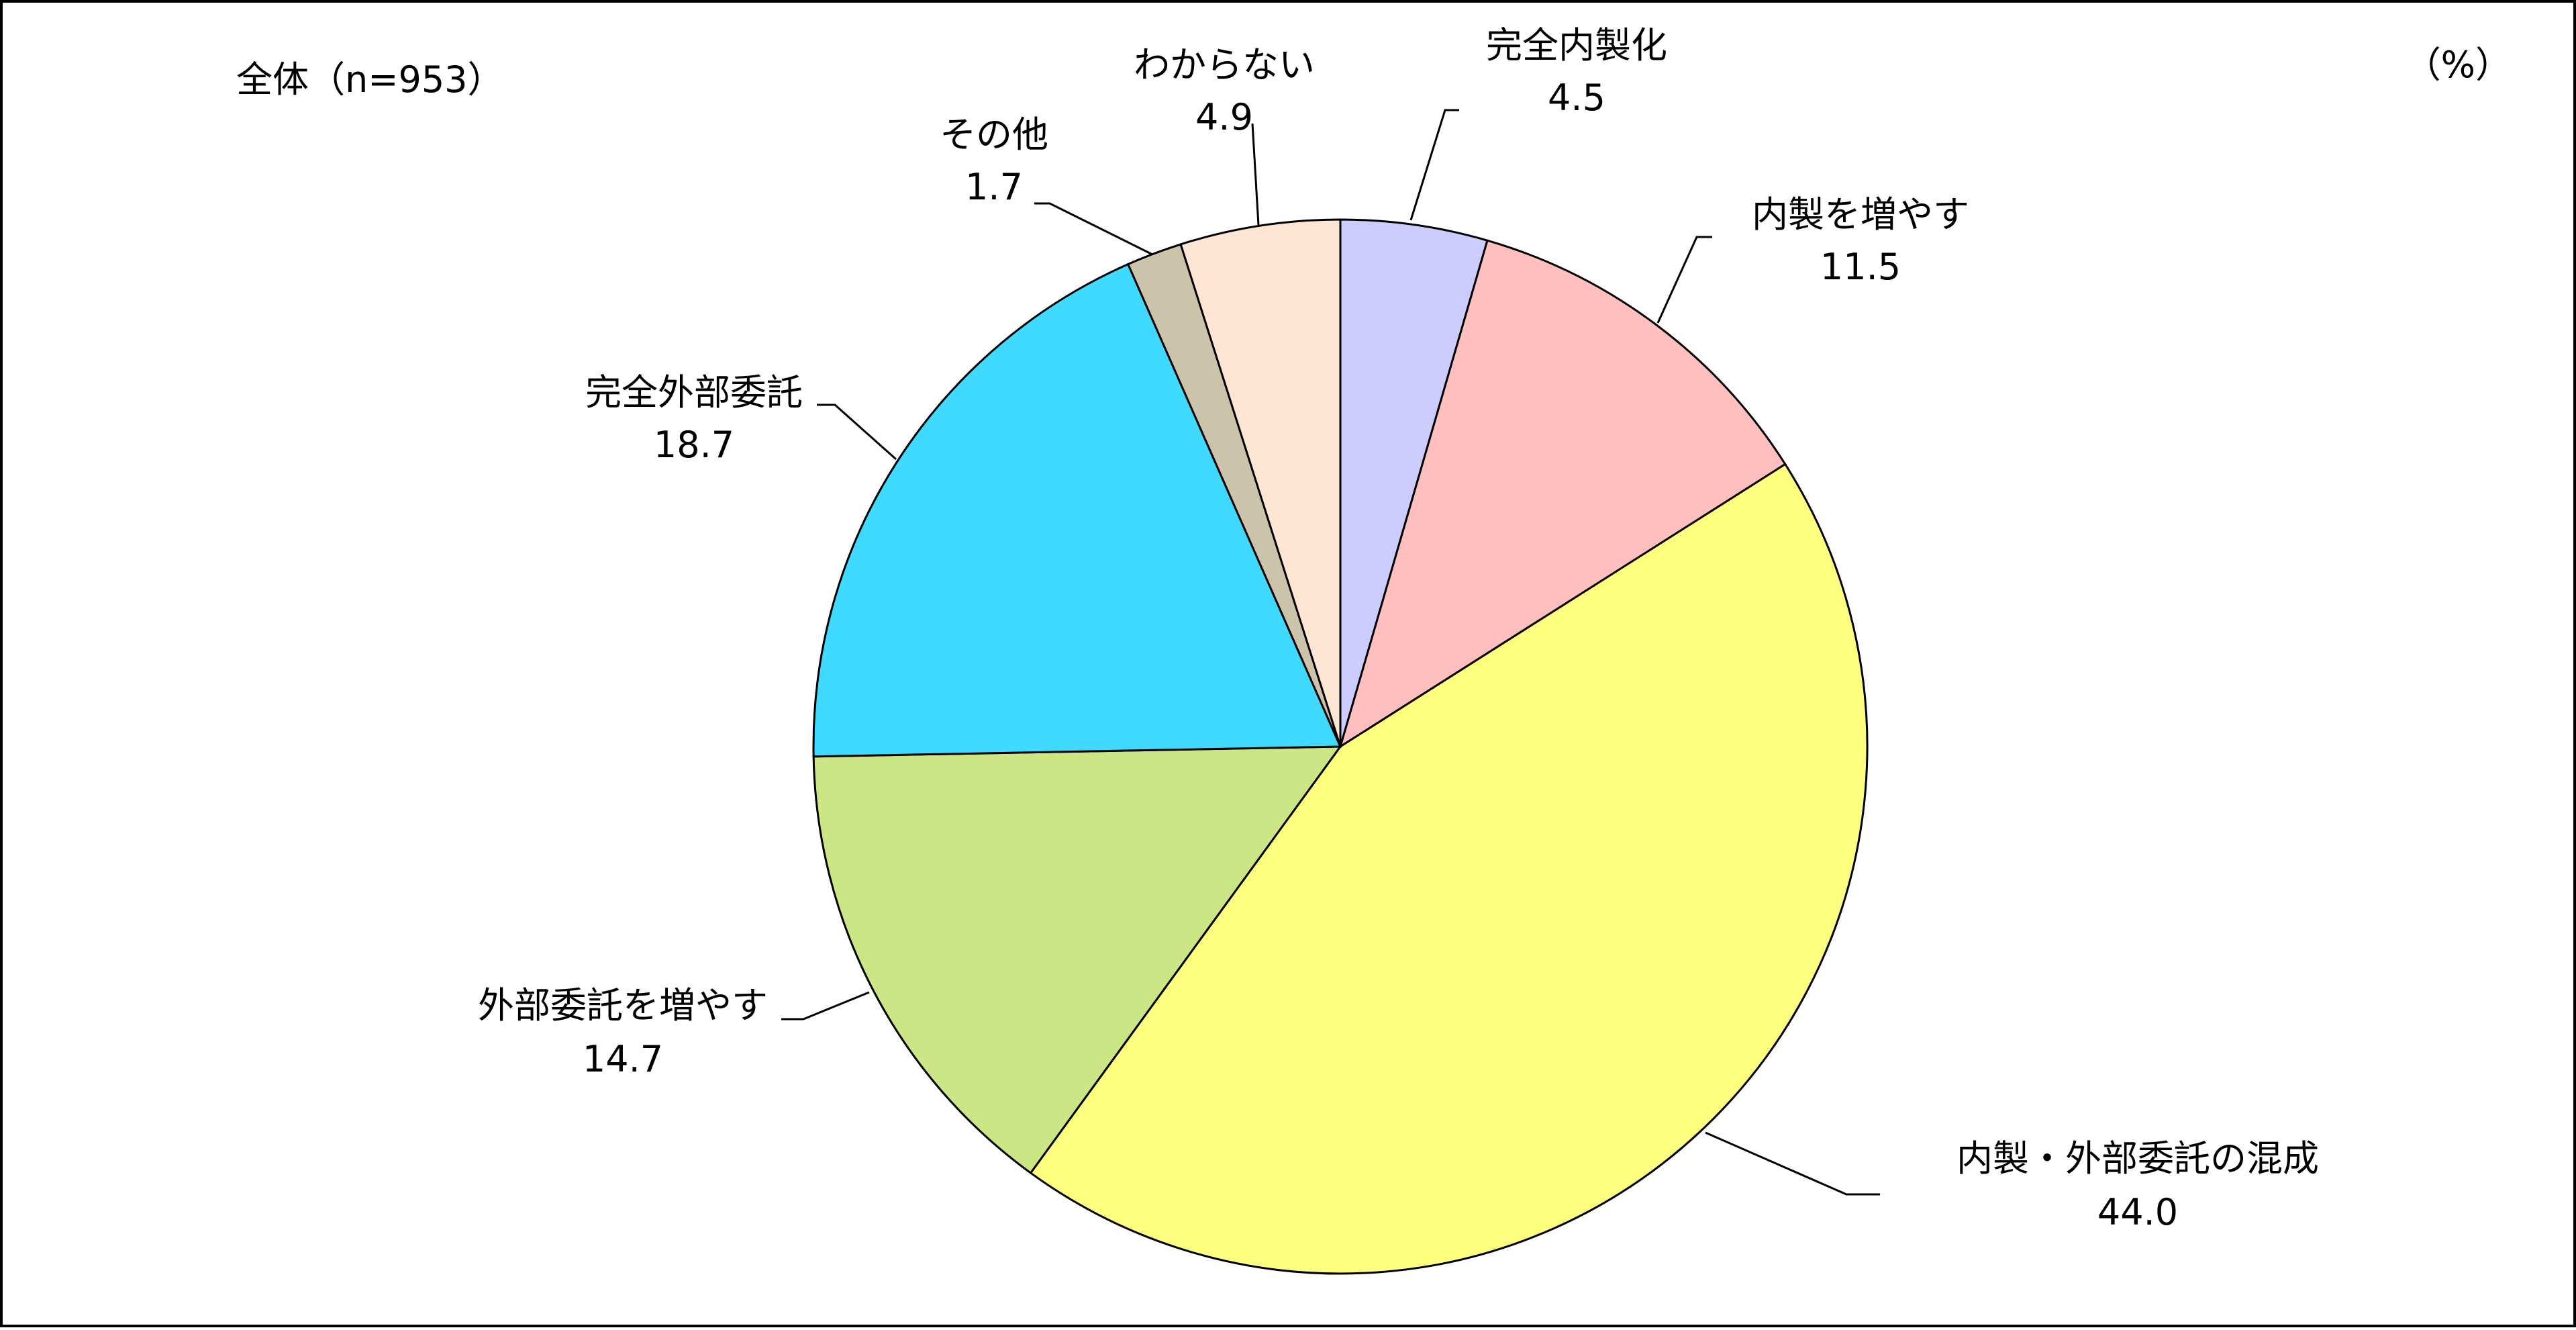 The width and height of the screenshot is (2576, 1330). Describe the element at coordinates (694, 418) in the screenshot. I see `slice-label: 完全外部委託 18.7` at that location.